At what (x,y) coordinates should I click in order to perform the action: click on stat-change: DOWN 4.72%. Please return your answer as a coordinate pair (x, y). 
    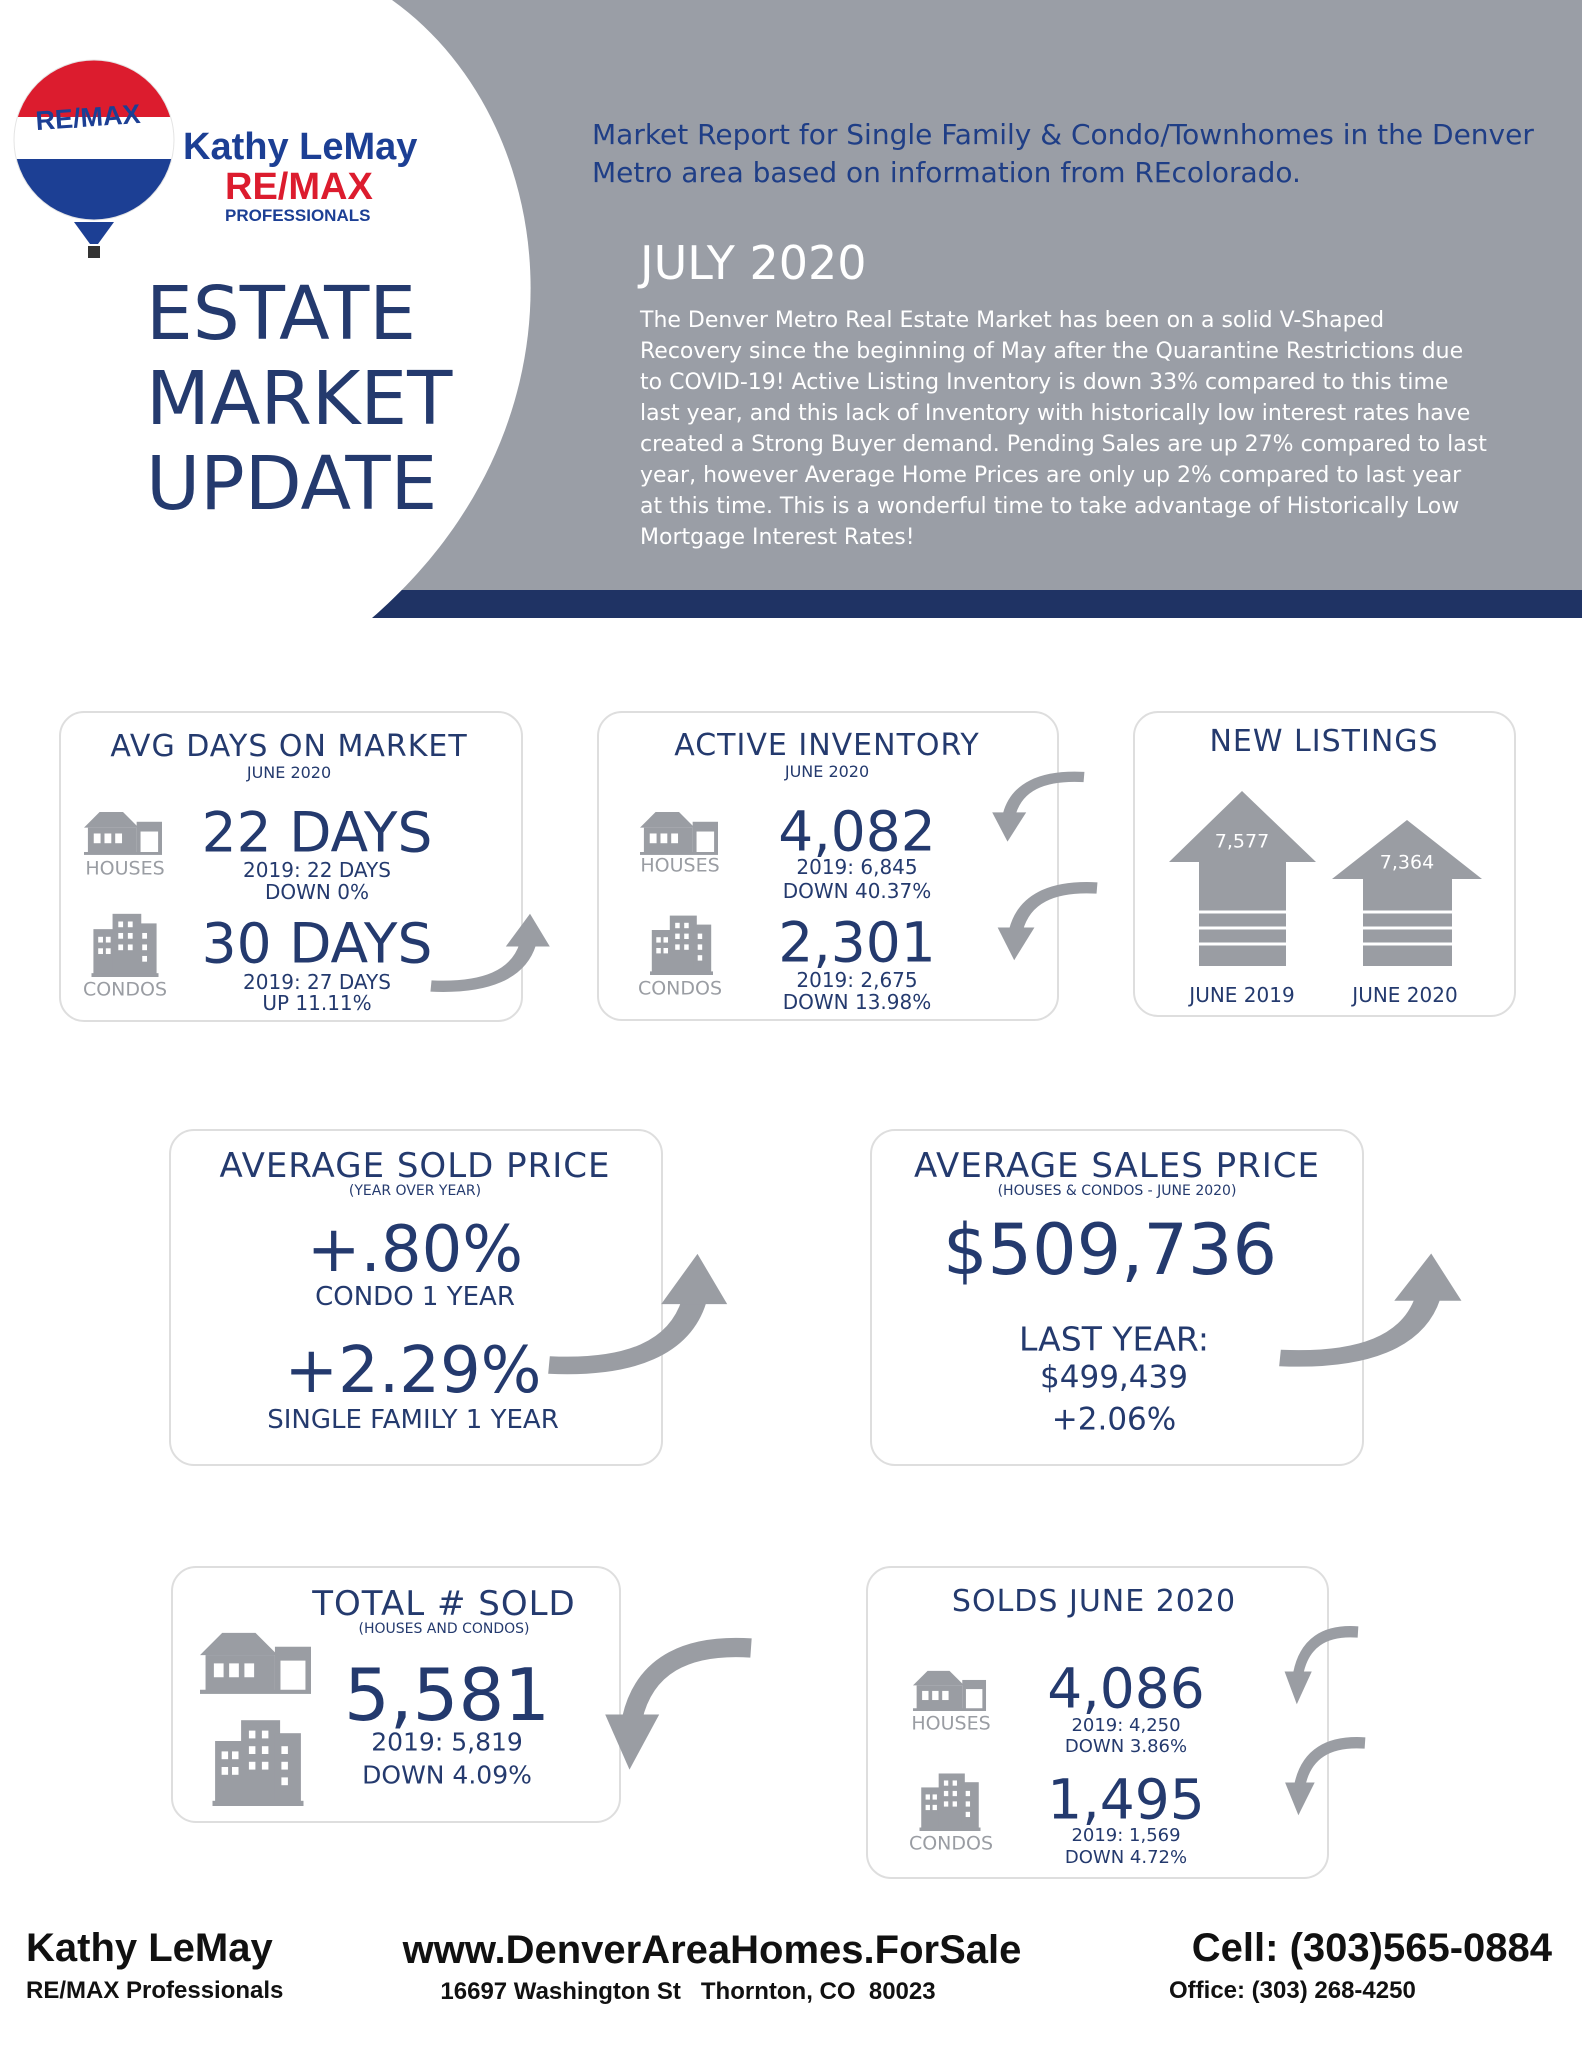
    Looking at the image, I should click on (1126, 1857).